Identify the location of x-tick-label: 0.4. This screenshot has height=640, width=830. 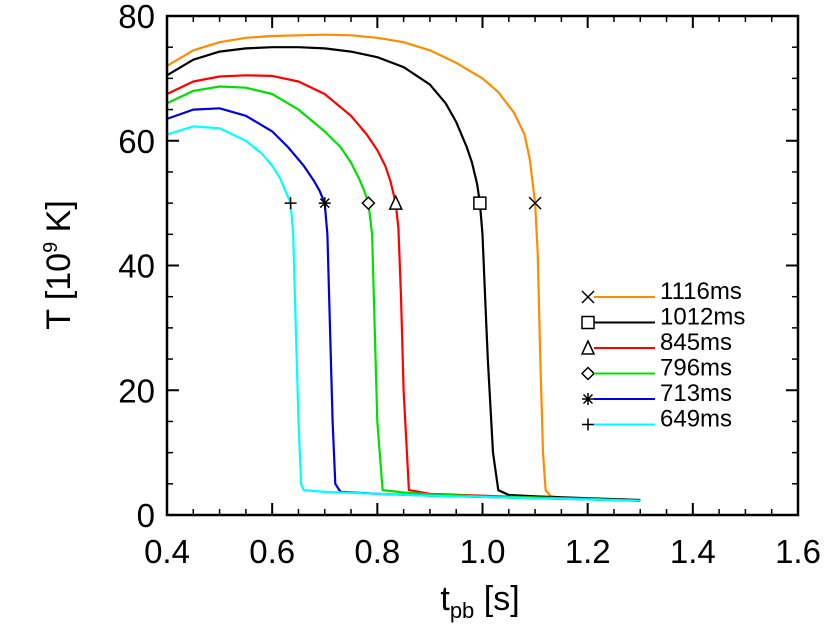
(167, 551).